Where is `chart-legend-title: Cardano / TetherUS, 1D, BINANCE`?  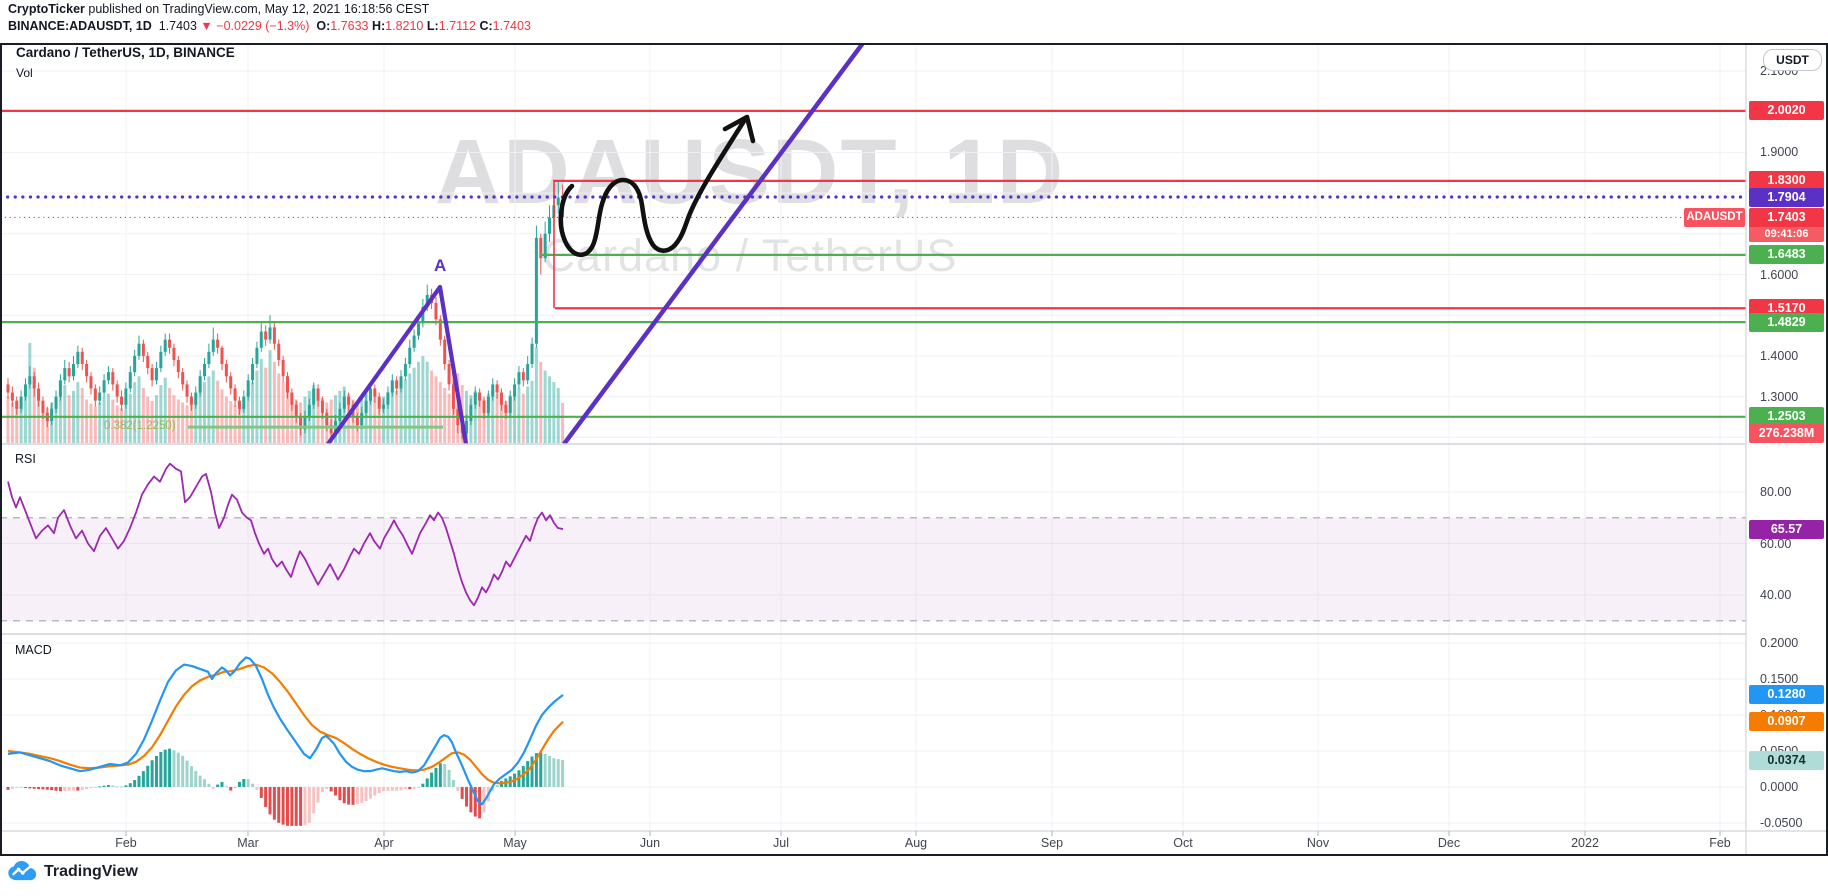 chart-legend-title: Cardano / TetherUS, 1D, BINANCE is located at coordinates (125, 52).